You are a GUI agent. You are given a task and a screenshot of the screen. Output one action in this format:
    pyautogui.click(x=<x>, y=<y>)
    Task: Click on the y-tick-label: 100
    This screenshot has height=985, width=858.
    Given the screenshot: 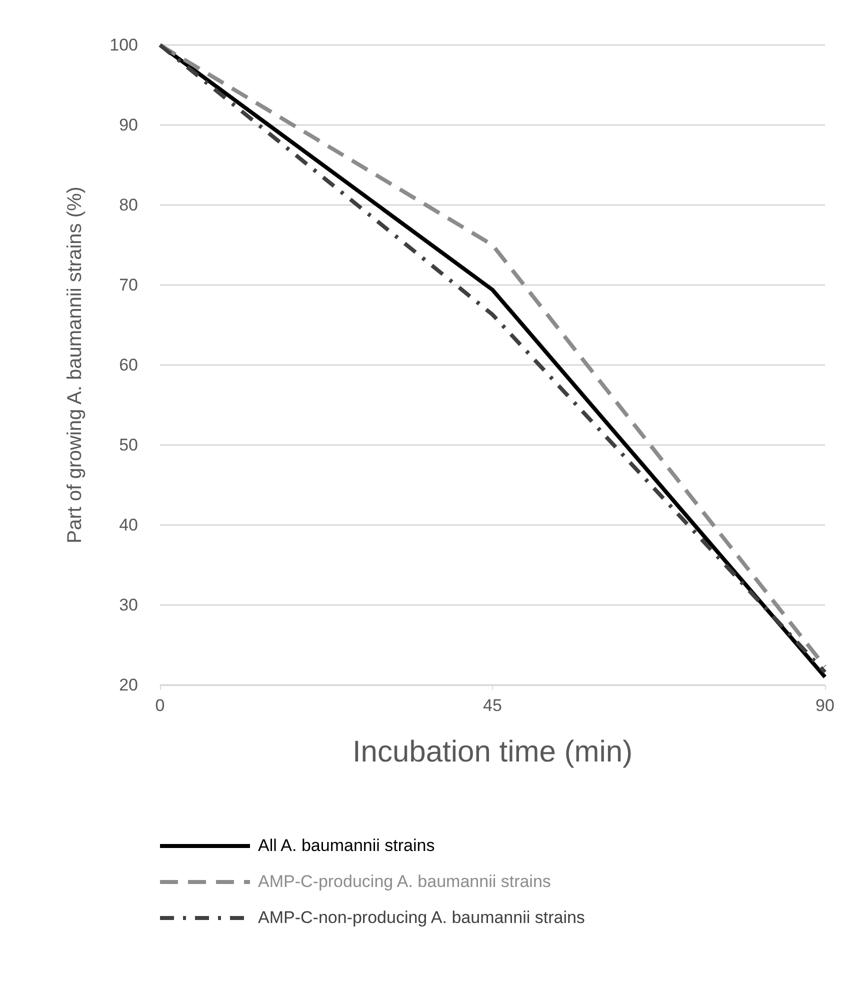 What is the action you would take?
    pyautogui.click(x=124, y=45)
    